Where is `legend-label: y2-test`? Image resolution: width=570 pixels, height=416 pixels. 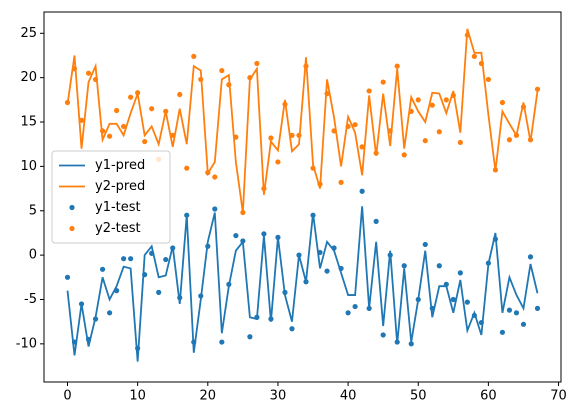
legend-label: y2-test is located at coordinates (118, 228).